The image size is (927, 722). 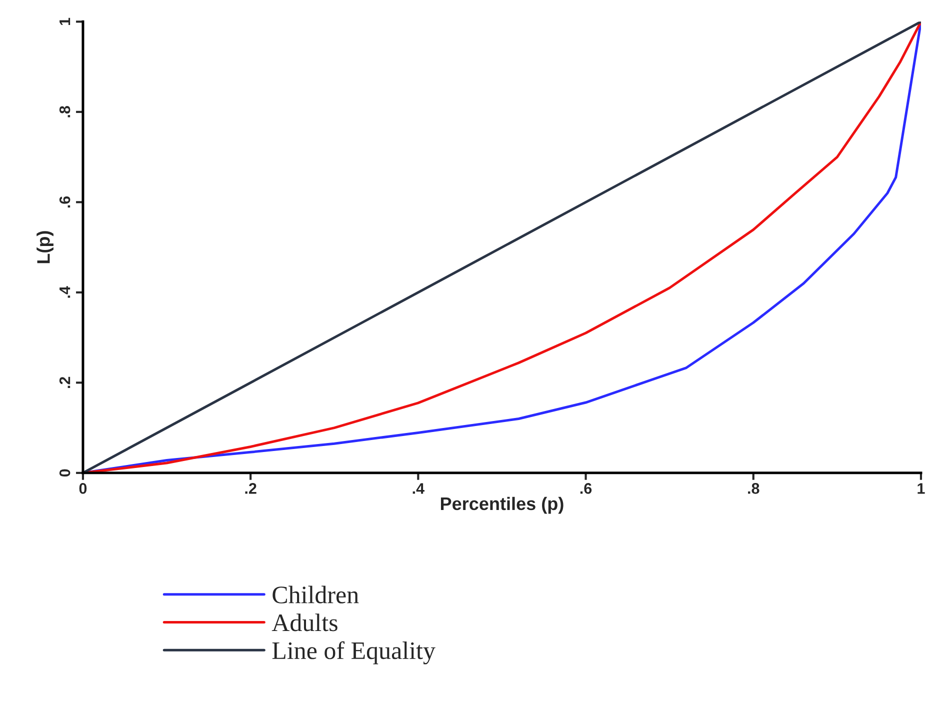 I want to click on legend-label: Line of Equality, so click(x=354, y=652).